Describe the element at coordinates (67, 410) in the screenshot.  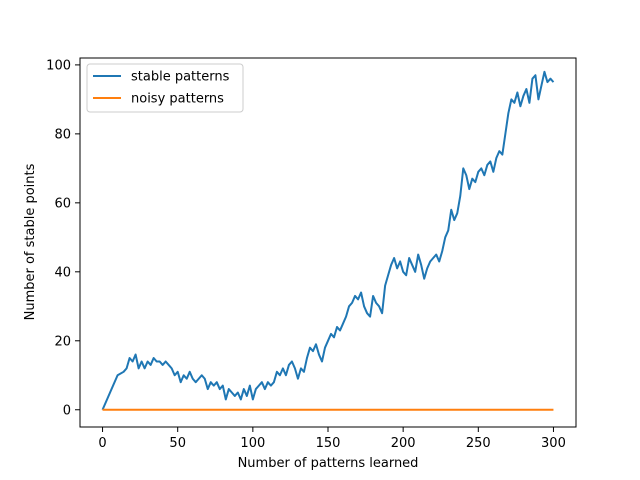
I see `y-tick-label: 0` at that location.